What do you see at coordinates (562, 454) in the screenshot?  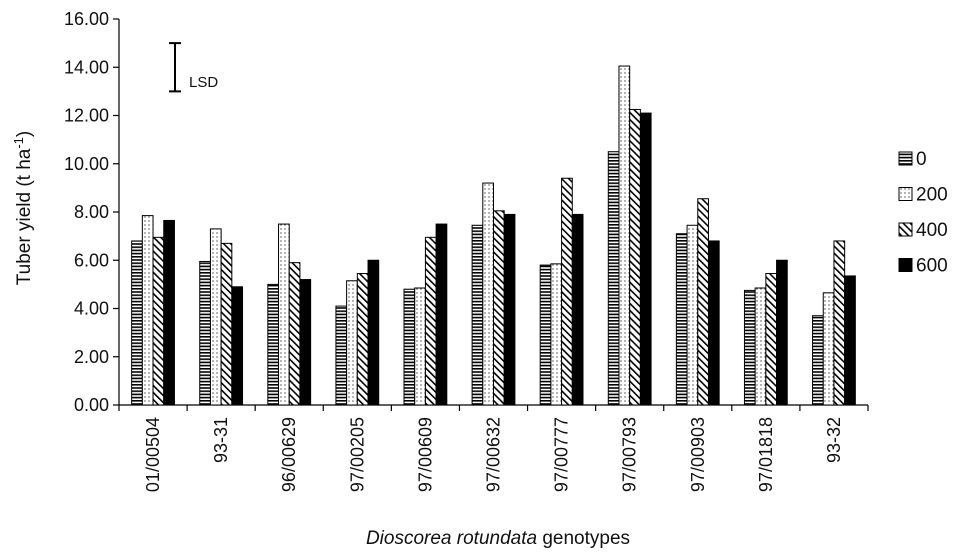 I see `x-tick-label: 97/00777` at bounding box center [562, 454].